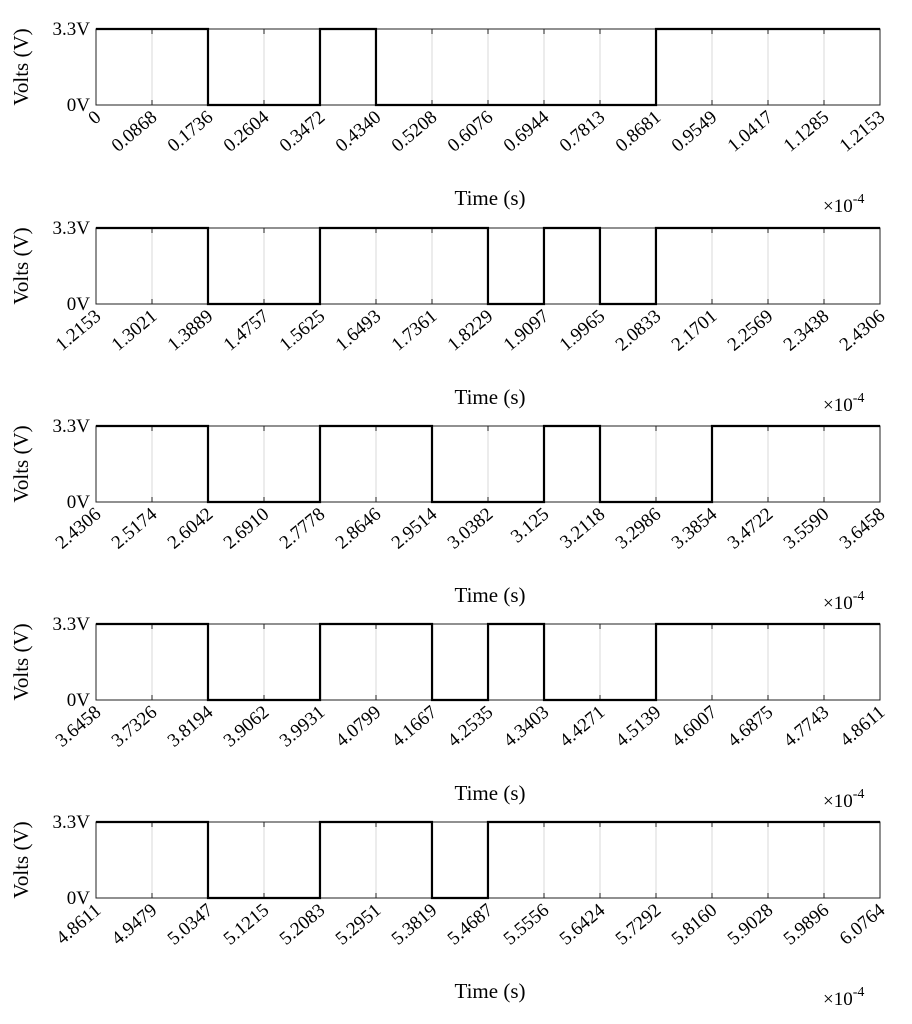 The width and height of the screenshot is (912, 1024). Describe the element at coordinates (583, 331) in the screenshot. I see `x-tick-label: 1.9965` at that location.